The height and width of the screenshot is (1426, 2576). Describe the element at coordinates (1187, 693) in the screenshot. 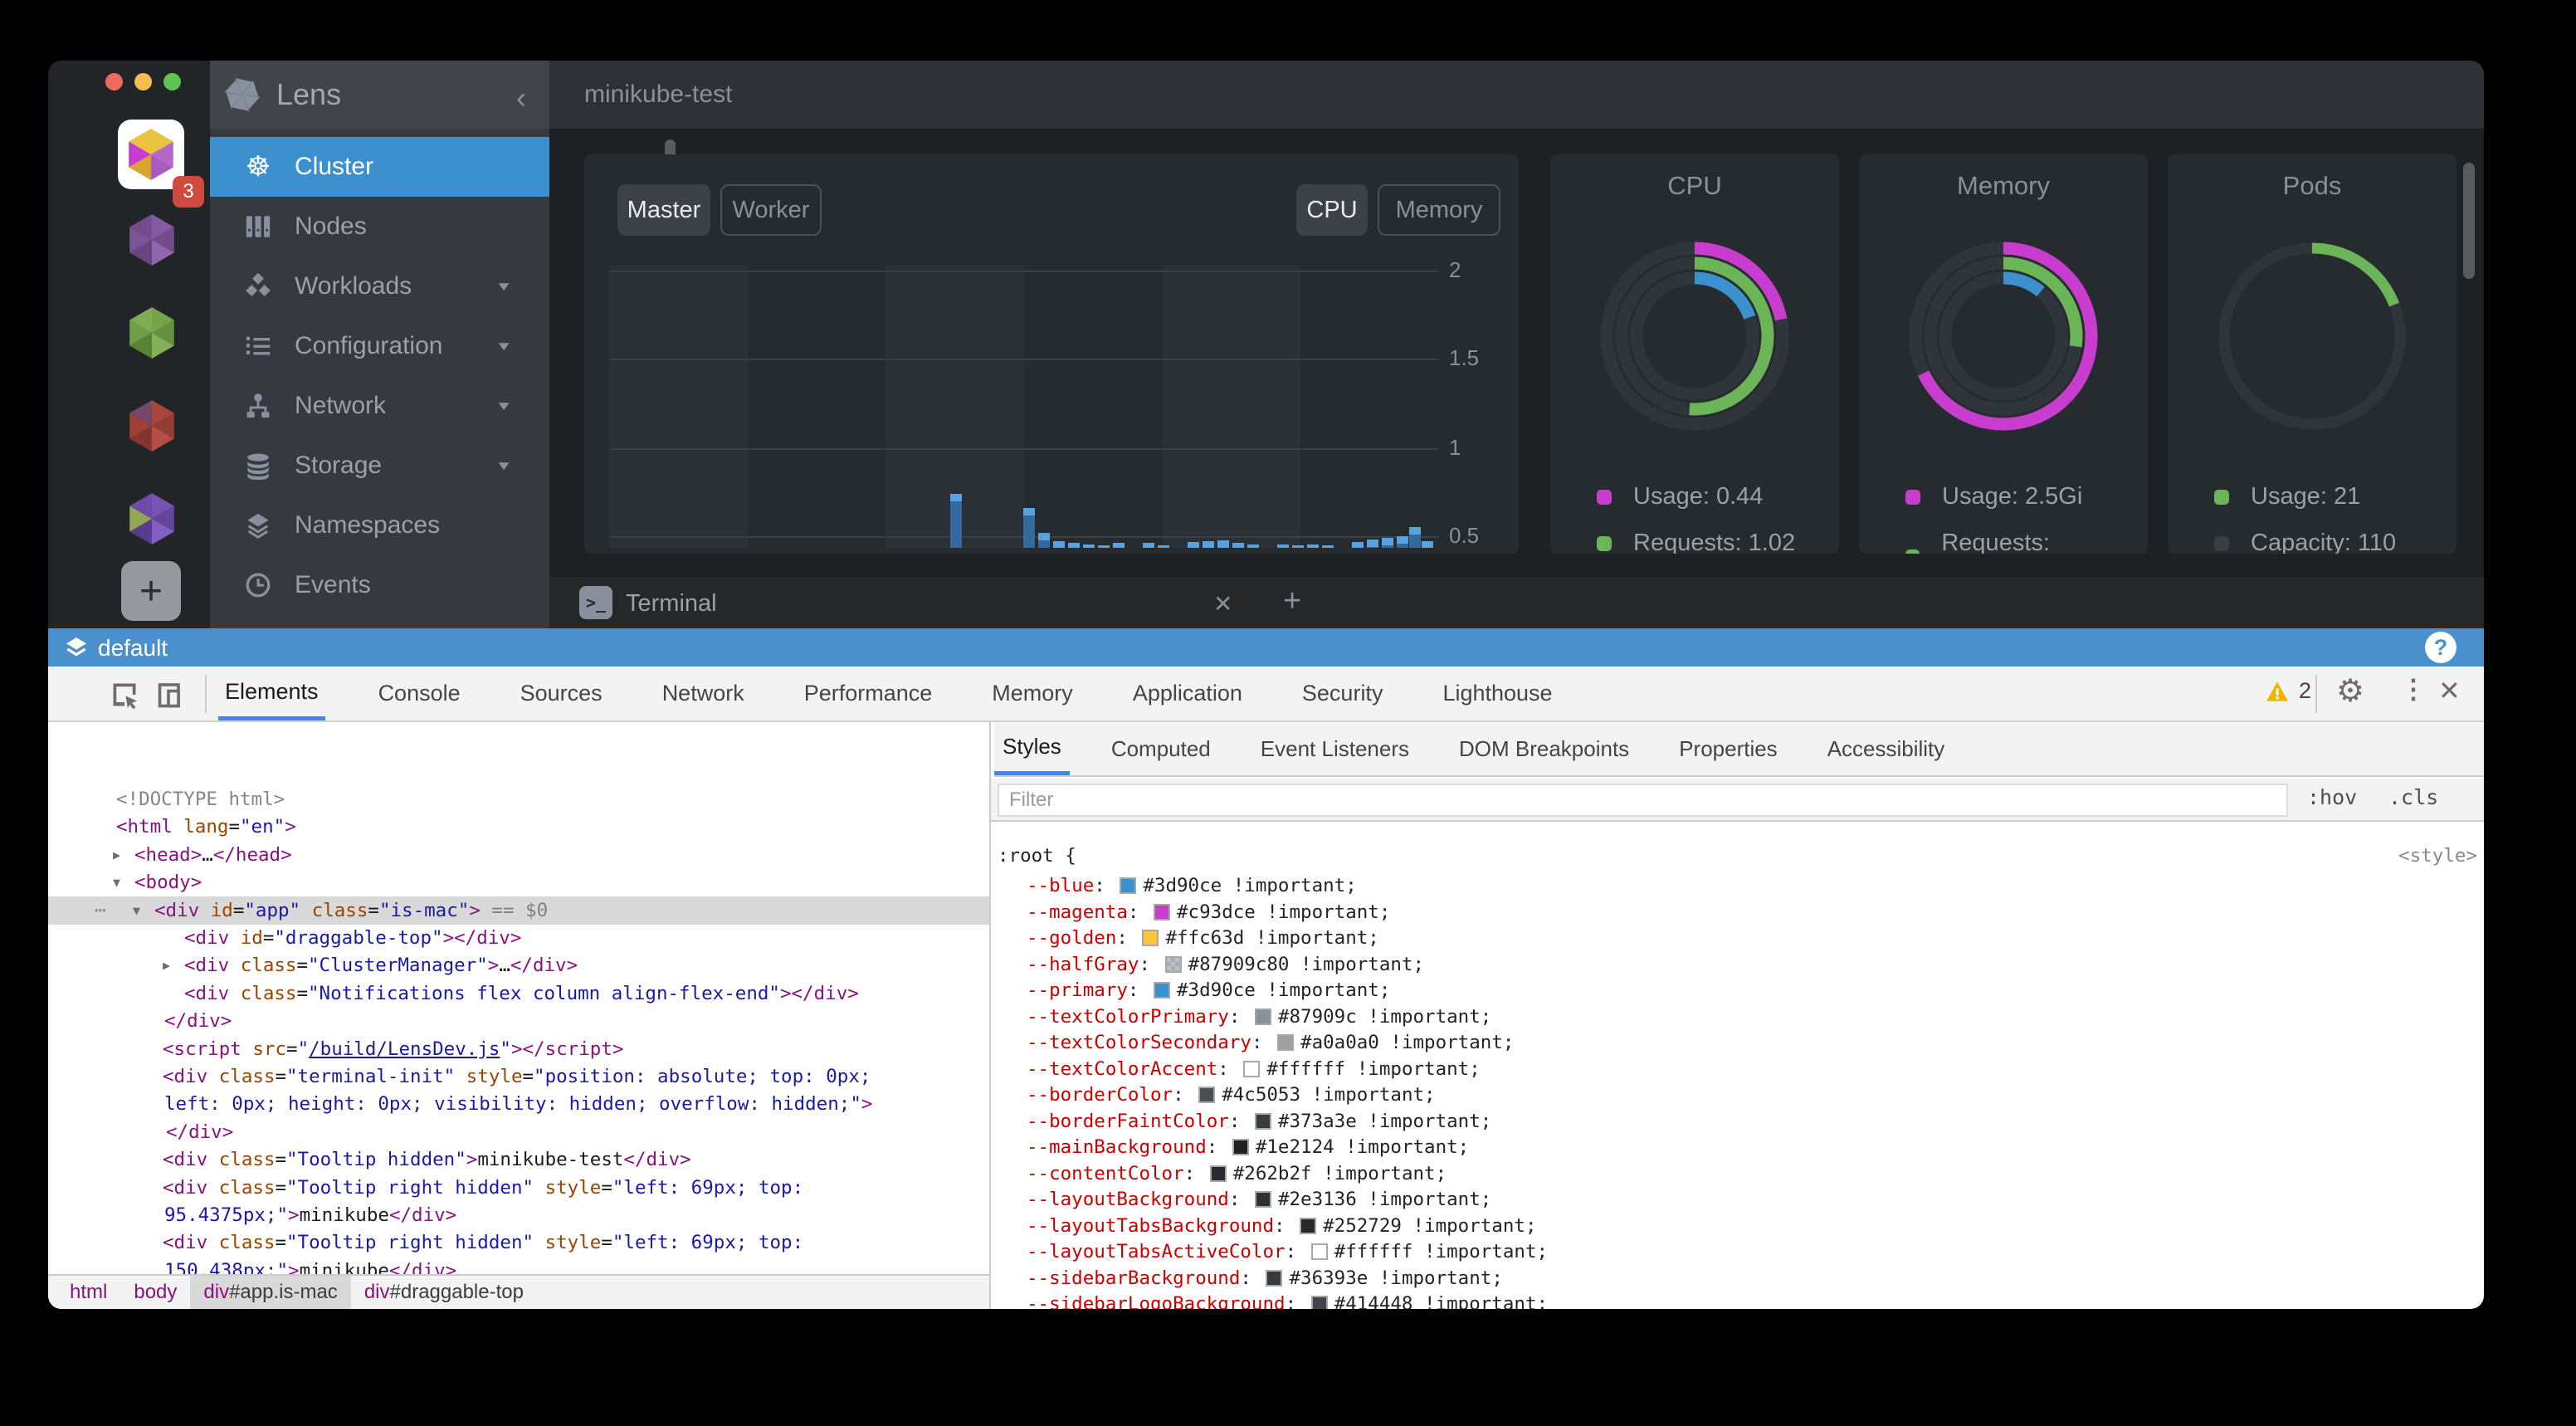

I see `devtools-tab-application: Application` at that location.